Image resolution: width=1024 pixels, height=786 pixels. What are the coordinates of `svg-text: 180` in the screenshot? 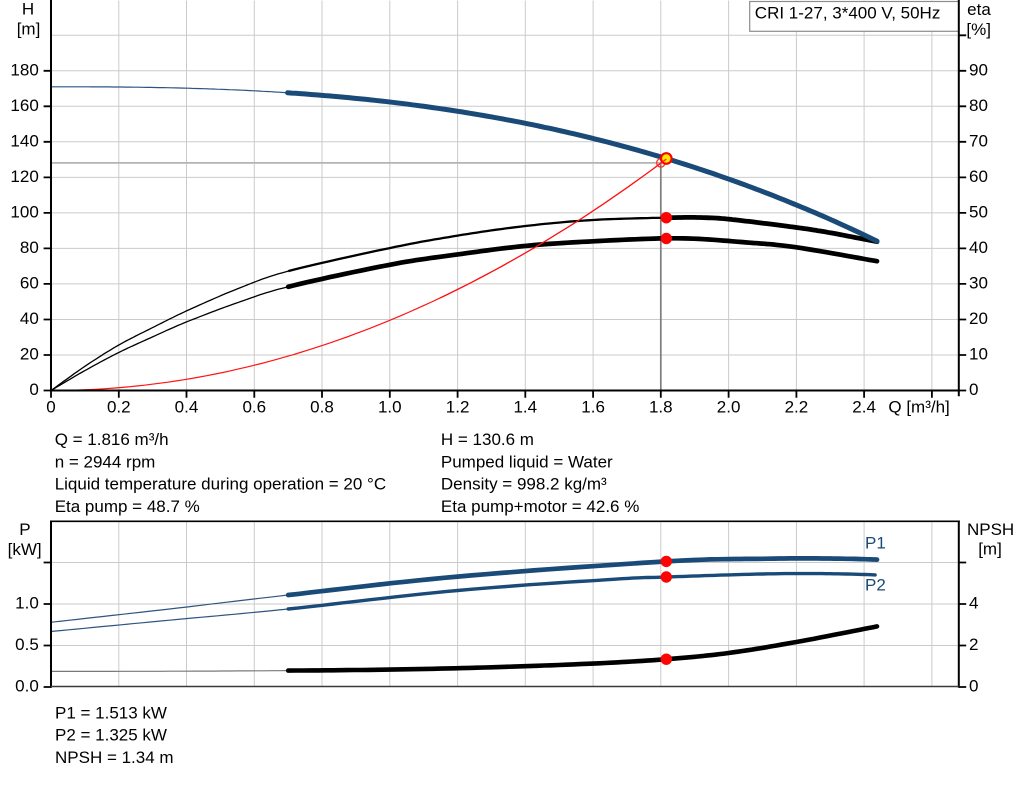 It's located at (24, 69).